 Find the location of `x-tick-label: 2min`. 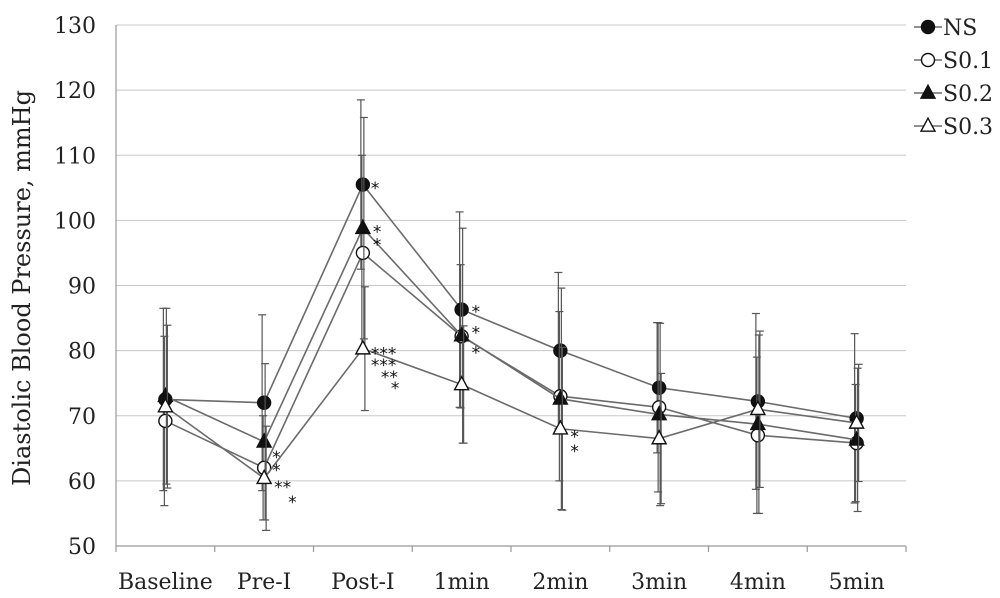

x-tick-label: 2min is located at coordinates (560, 582).